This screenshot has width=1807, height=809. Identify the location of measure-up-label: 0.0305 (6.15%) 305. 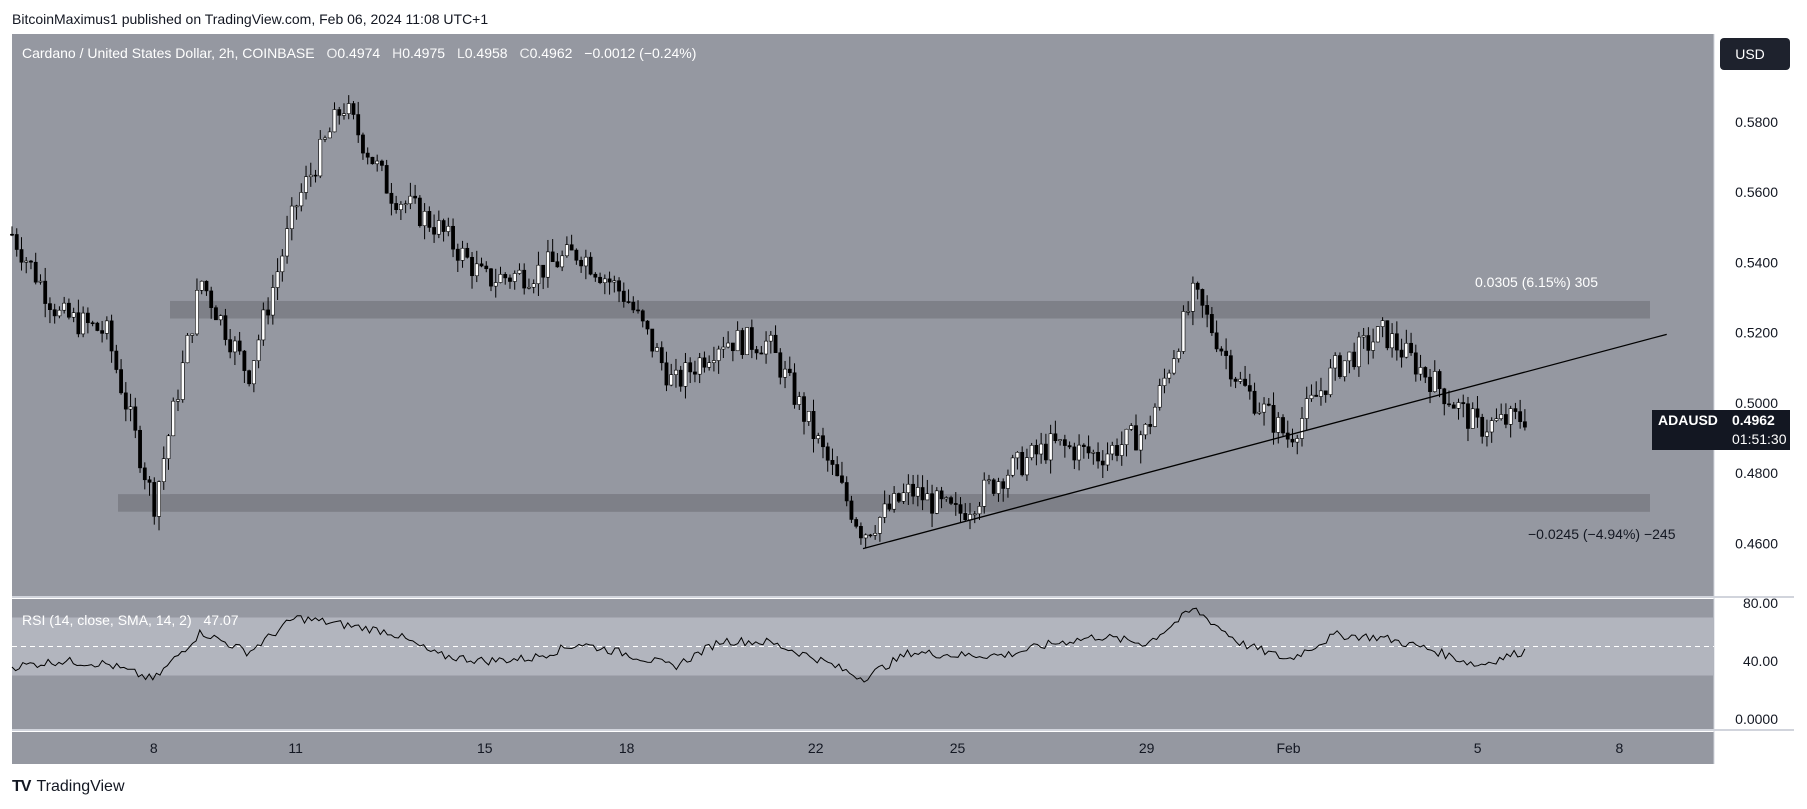
(1536, 282).